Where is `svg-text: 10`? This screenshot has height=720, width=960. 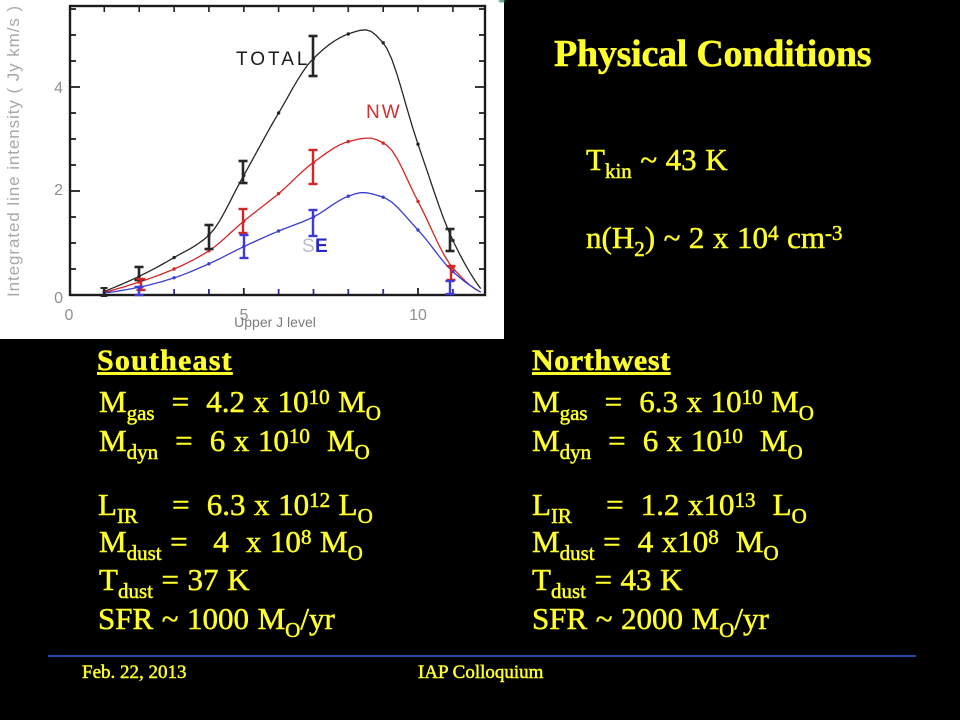 svg-text: 10 is located at coordinates (418, 315).